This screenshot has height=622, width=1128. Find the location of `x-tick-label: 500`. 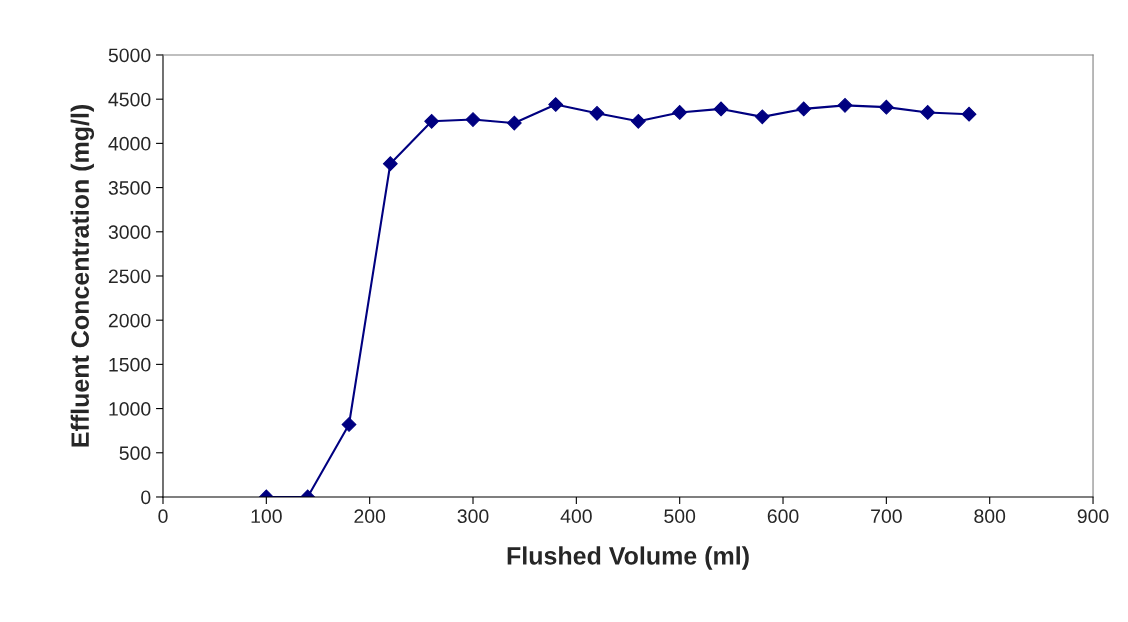

x-tick-label: 500 is located at coordinates (680, 516).